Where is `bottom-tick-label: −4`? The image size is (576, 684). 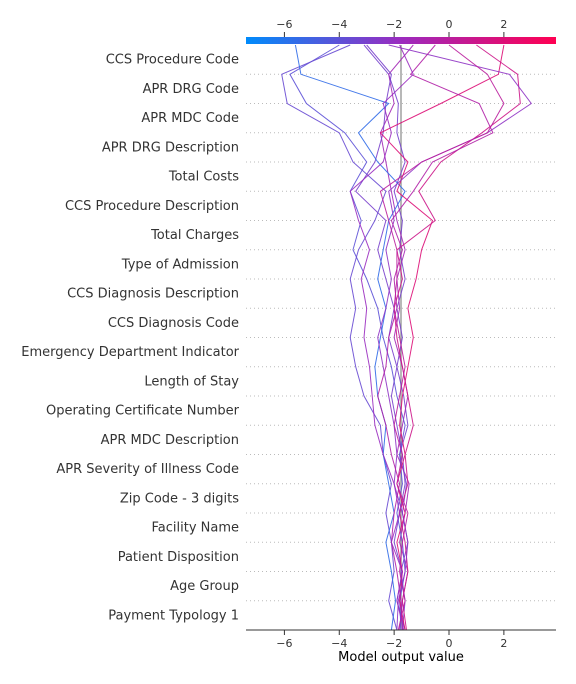
bottom-tick-label: −4 is located at coordinates (339, 643).